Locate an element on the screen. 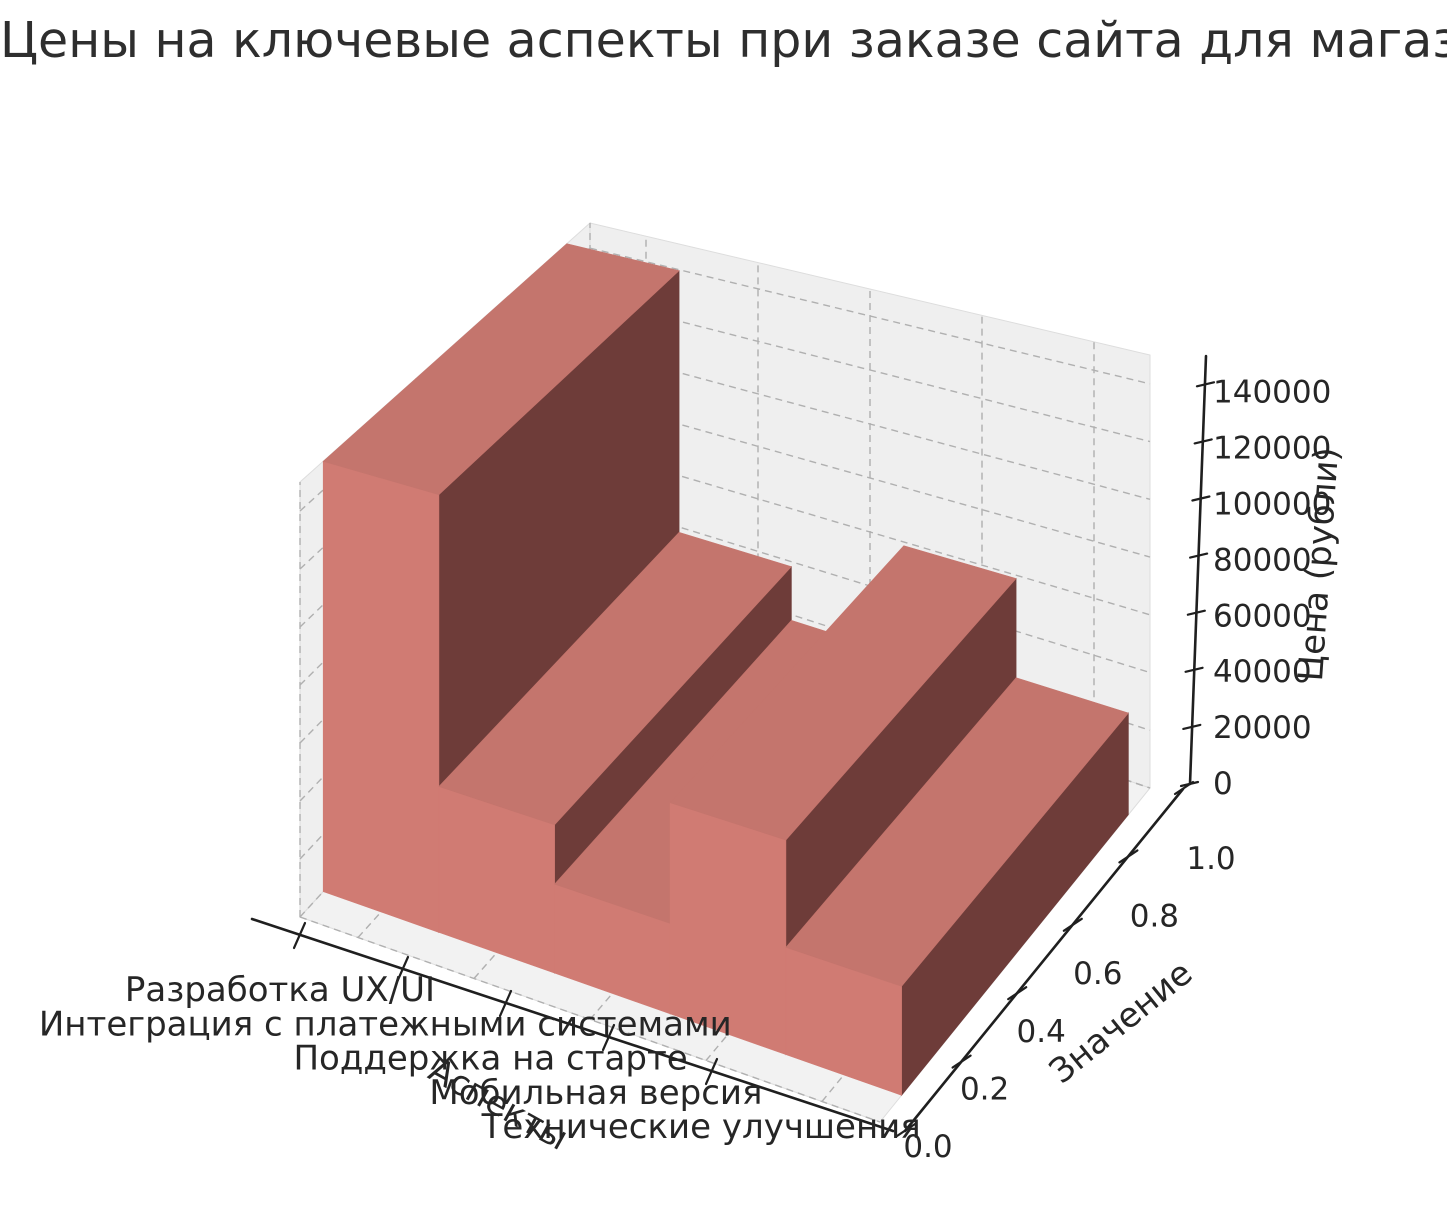  bar-face-front is located at coordinates (381, 696).